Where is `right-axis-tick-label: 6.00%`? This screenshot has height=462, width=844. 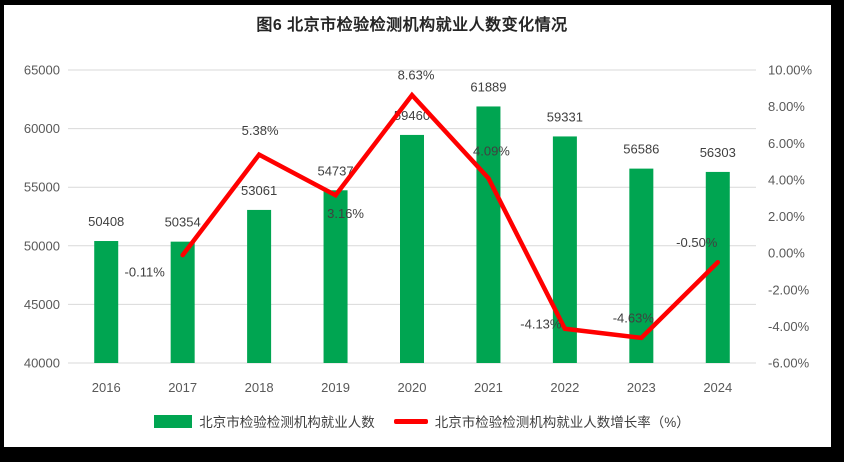 right-axis-tick-label: 6.00% is located at coordinates (786, 143).